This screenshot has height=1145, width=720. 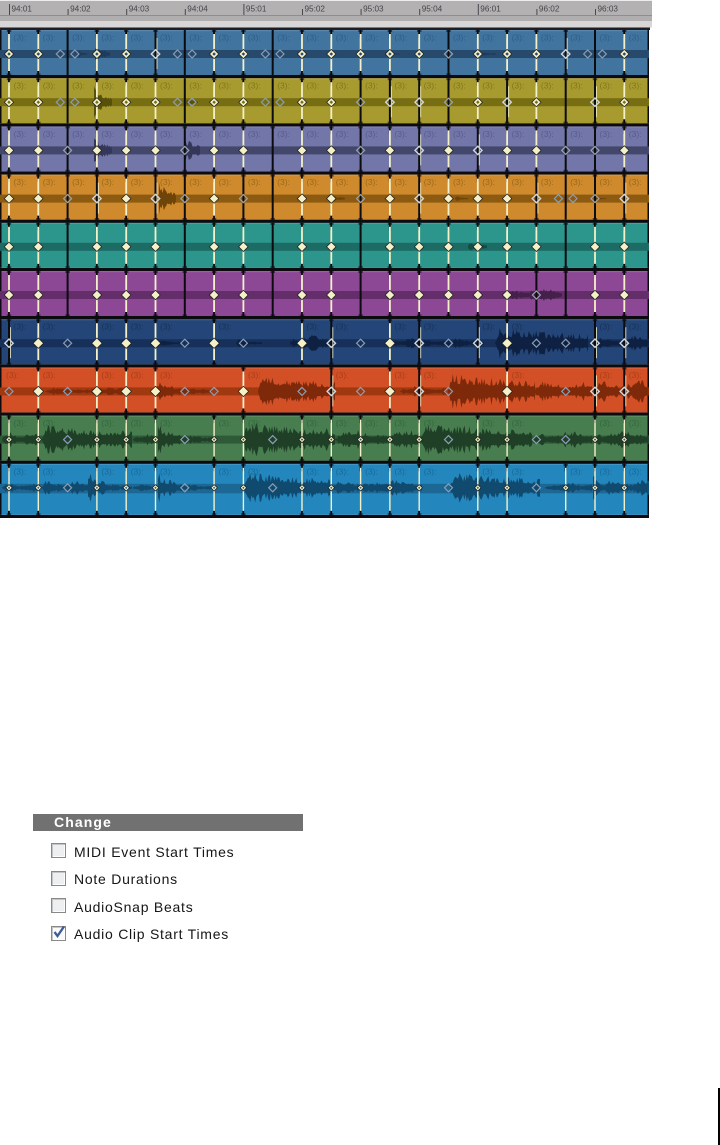 I want to click on svg-text: 95:03, so click(x=373, y=9).